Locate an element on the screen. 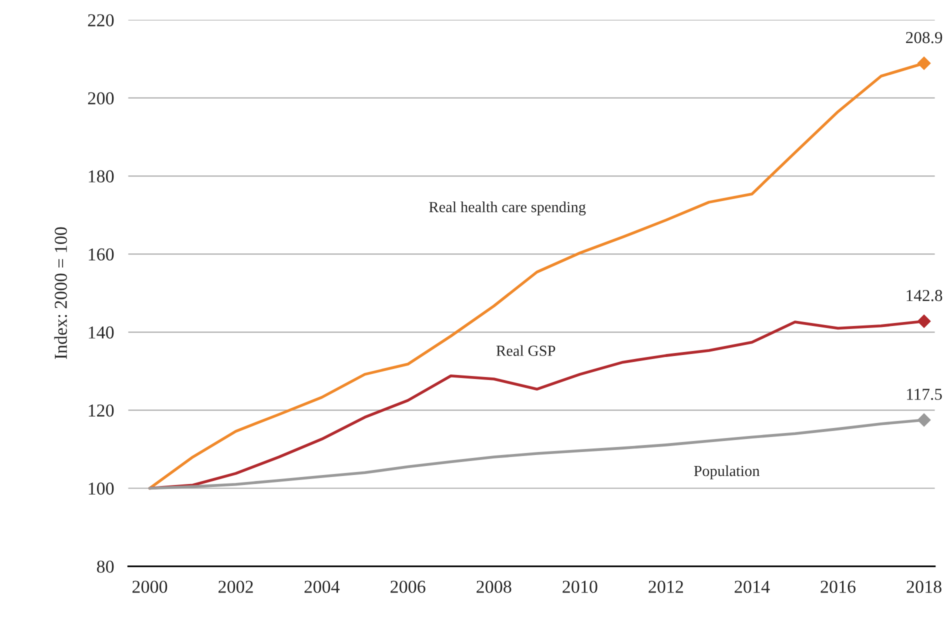 The height and width of the screenshot is (623, 950). y-tick-label: 140 is located at coordinates (101, 332).